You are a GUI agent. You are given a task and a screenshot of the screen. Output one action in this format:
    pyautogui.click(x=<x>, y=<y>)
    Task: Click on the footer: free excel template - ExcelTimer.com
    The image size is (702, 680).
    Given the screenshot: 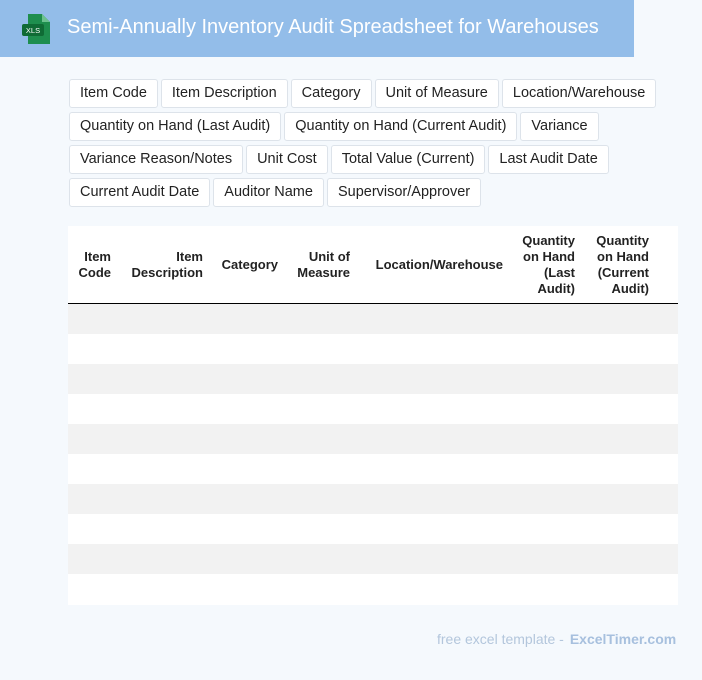 What is the action you would take?
    pyautogui.click(x=556, y=639)
    